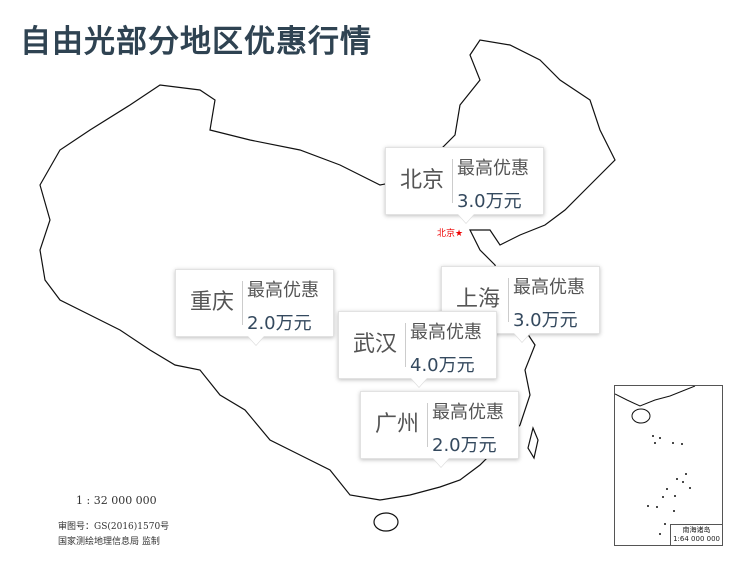 This screenshot has width=750, height=585. Describe the element at coordinates (464, 185) in the screenshot. I see `callout-beijing: 北京 最高优惠 3.0万元` at that location.